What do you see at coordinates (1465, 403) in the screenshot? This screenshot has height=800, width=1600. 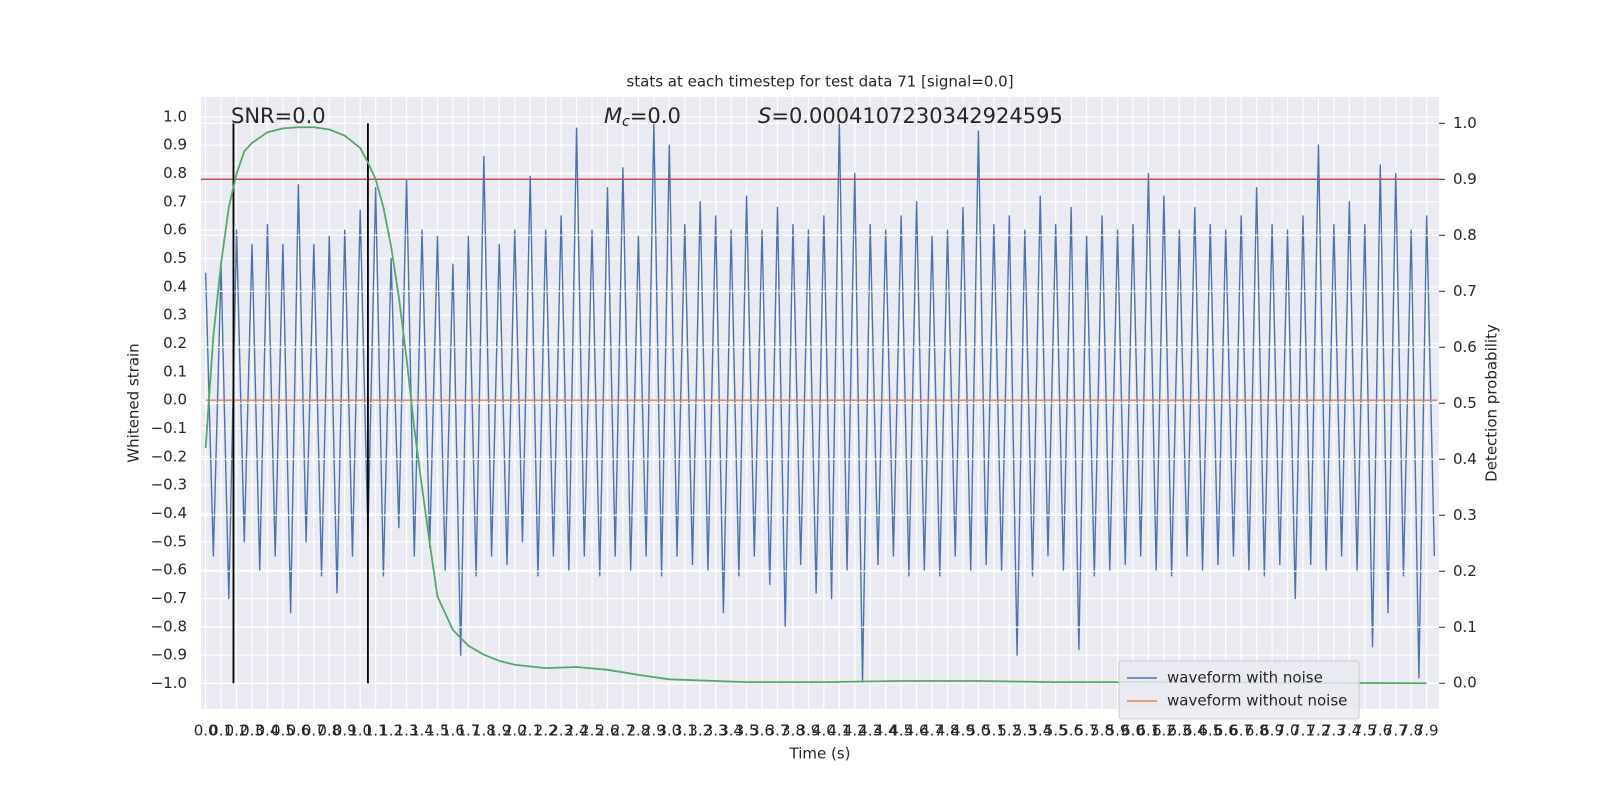 I see `y2-tick-label: 0.5` at bounding box center [1465, 403].